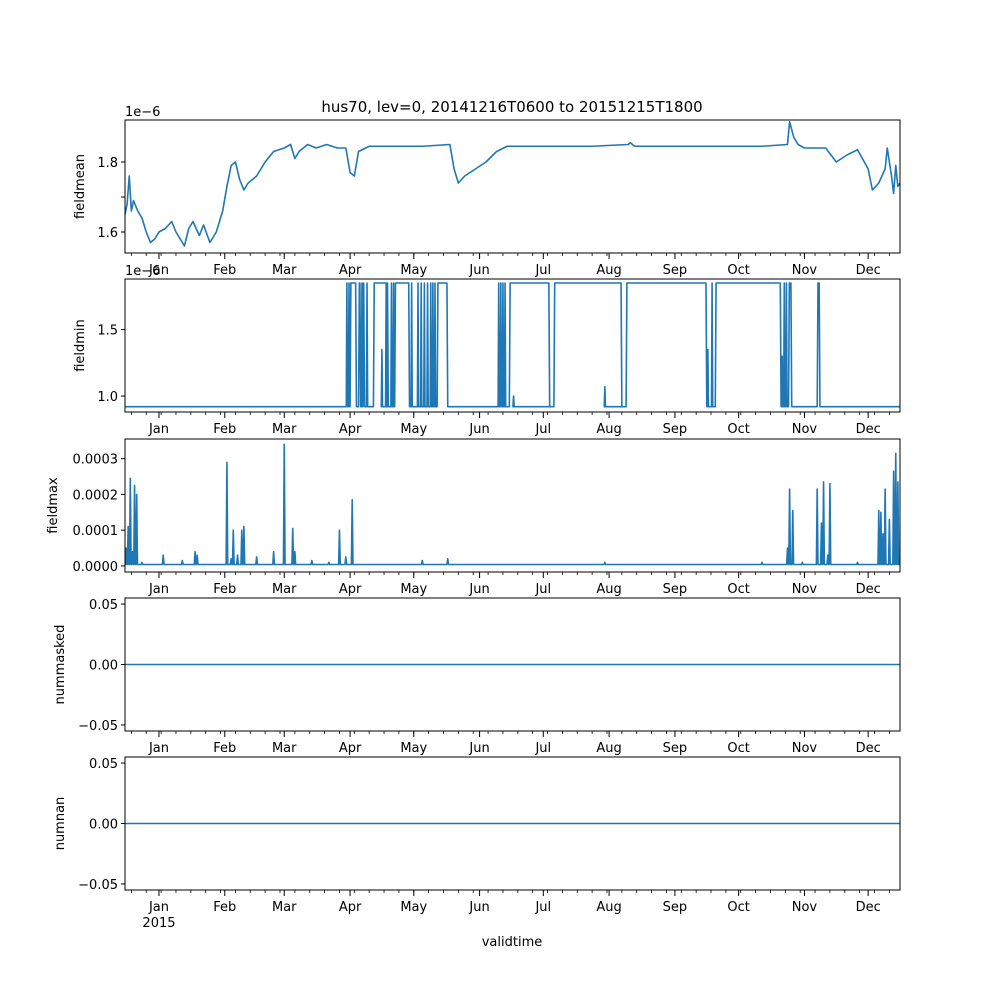 The height and width of the screenshot is (1000, 1000). What do you see at coordinates (158, 923) in the screenshot?
I see `x-year-label: 2015` at bounding box center [158, 923].